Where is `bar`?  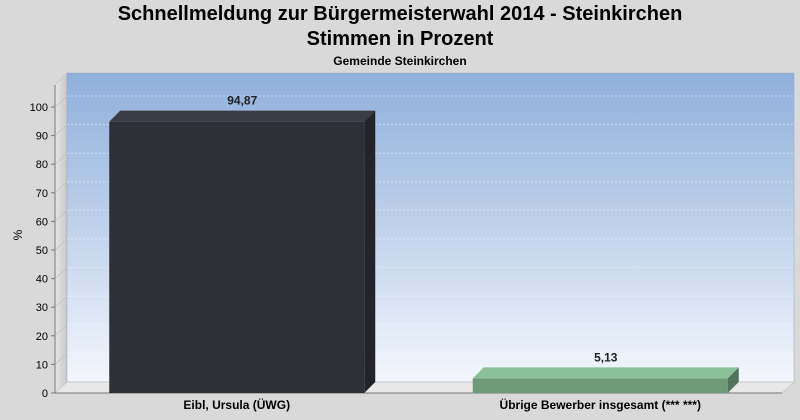
bar is located at coordinates (600, 385).